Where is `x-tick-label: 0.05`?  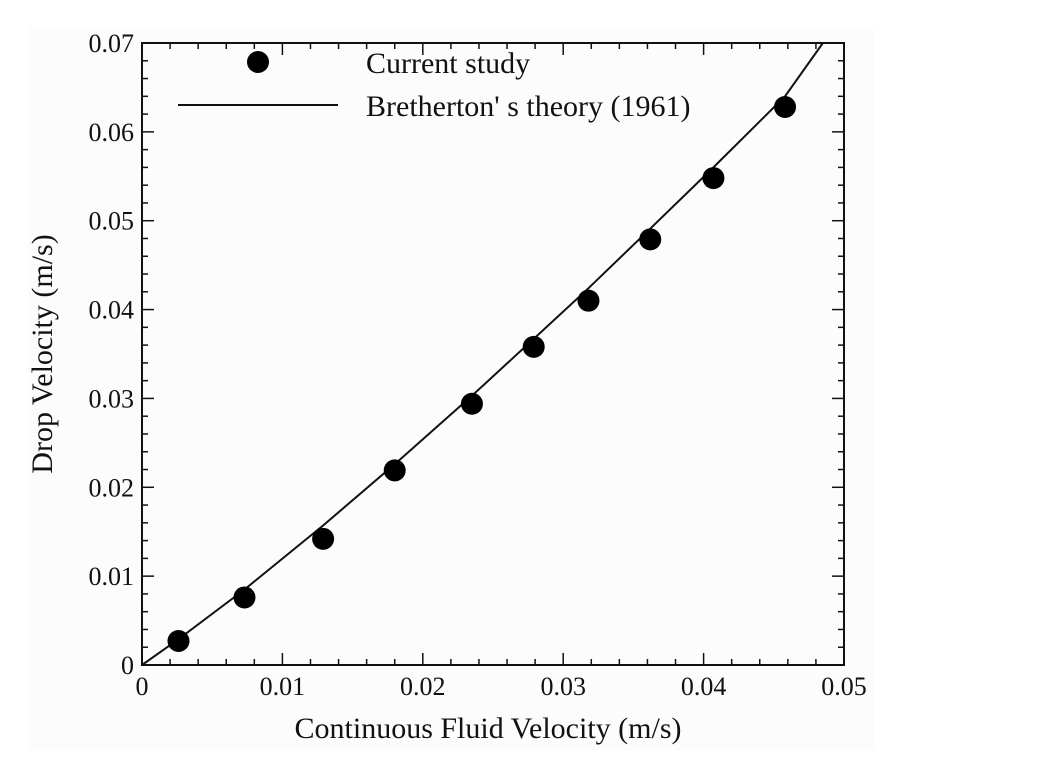
x-tick-label: 0.05 is located at coordinates (844, 686).